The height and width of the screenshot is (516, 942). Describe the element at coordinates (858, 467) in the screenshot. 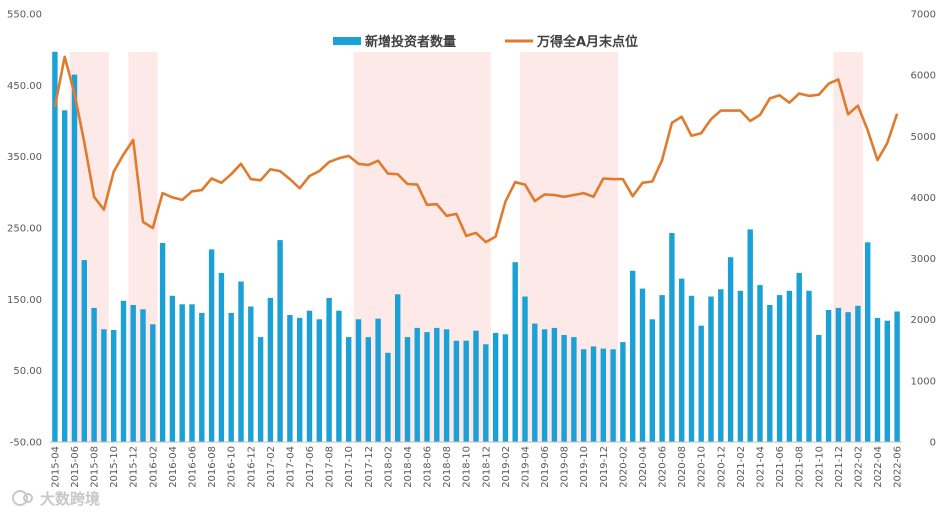

I see `x-tick-label: 2022-02` at that location.